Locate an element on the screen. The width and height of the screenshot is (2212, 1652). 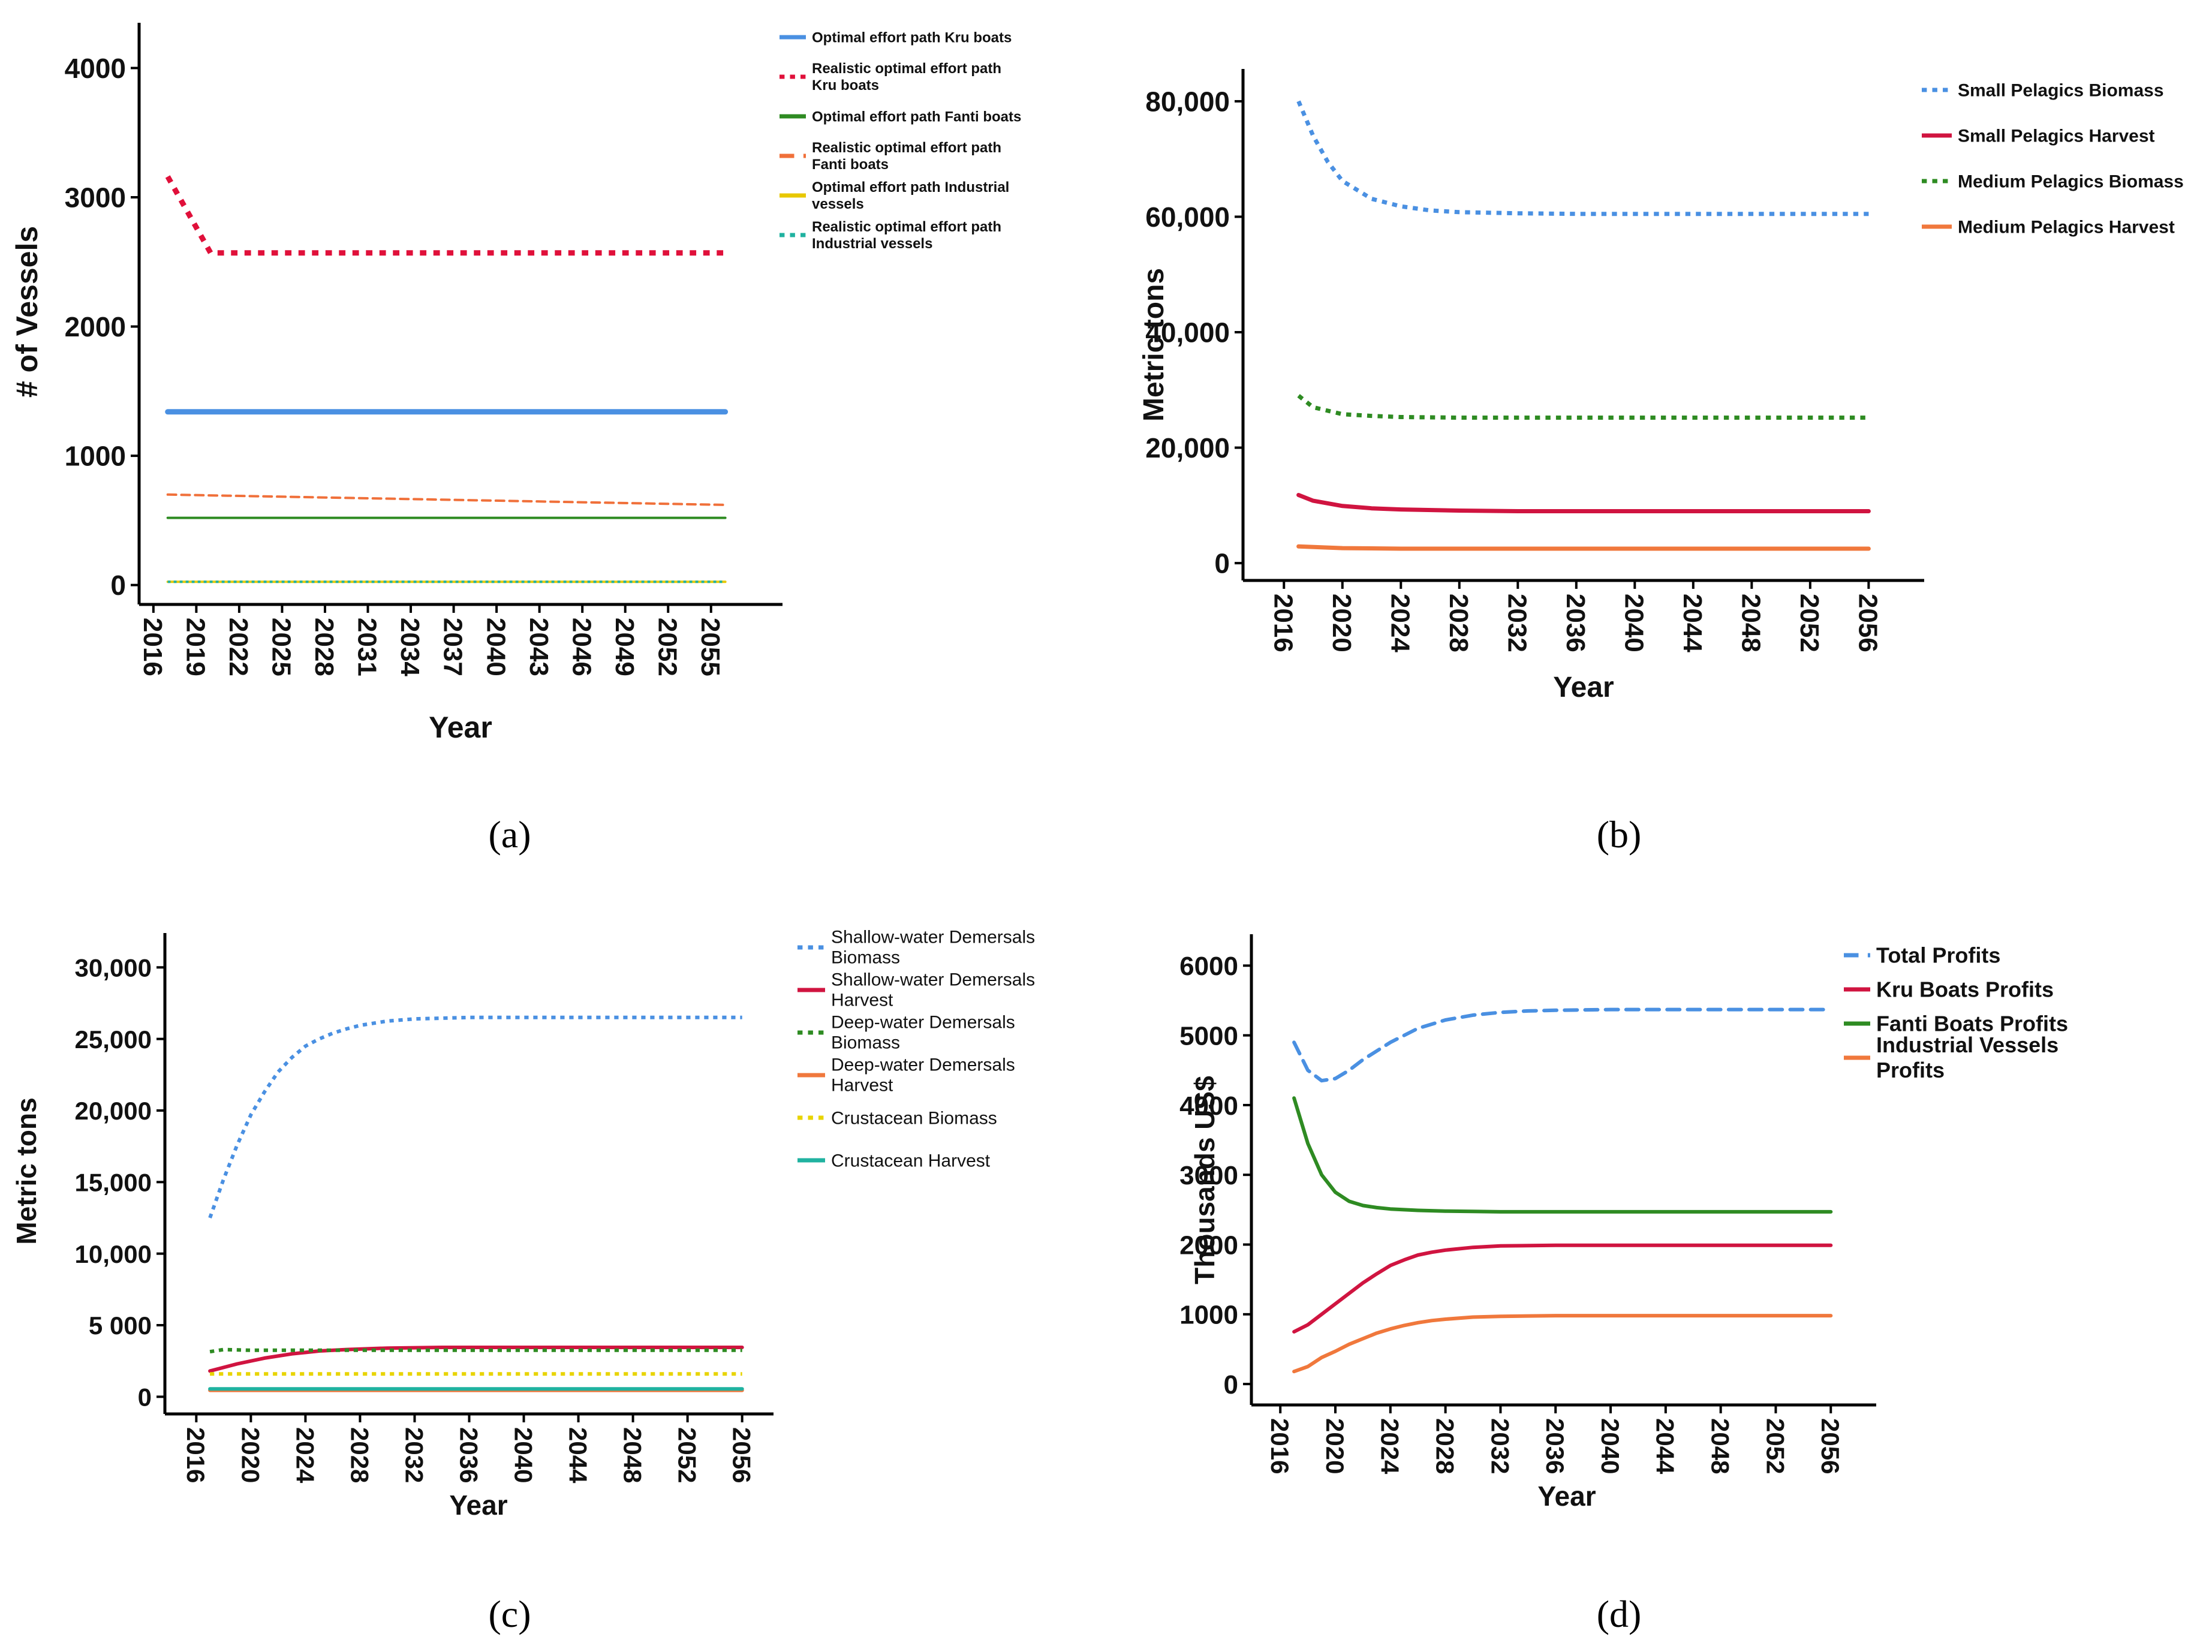
x-tick-label: 2056 is located at coordinates (1830, 1446).